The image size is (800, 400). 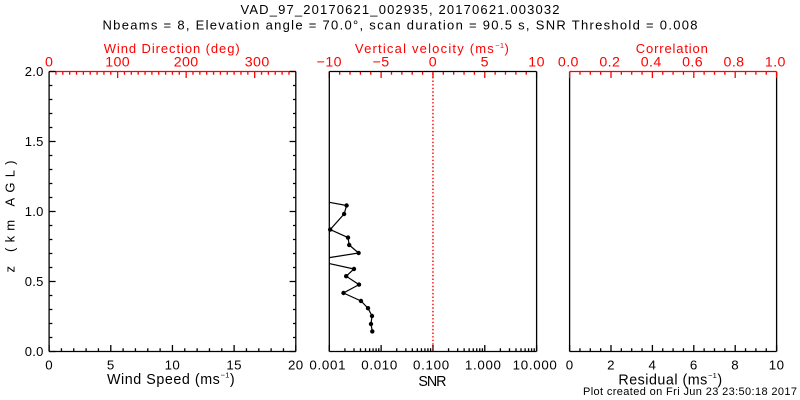 What do you see at coordinates (735, 364) in the screenshot?
I see `svg-text: 8` at bounding box center [735, 364].